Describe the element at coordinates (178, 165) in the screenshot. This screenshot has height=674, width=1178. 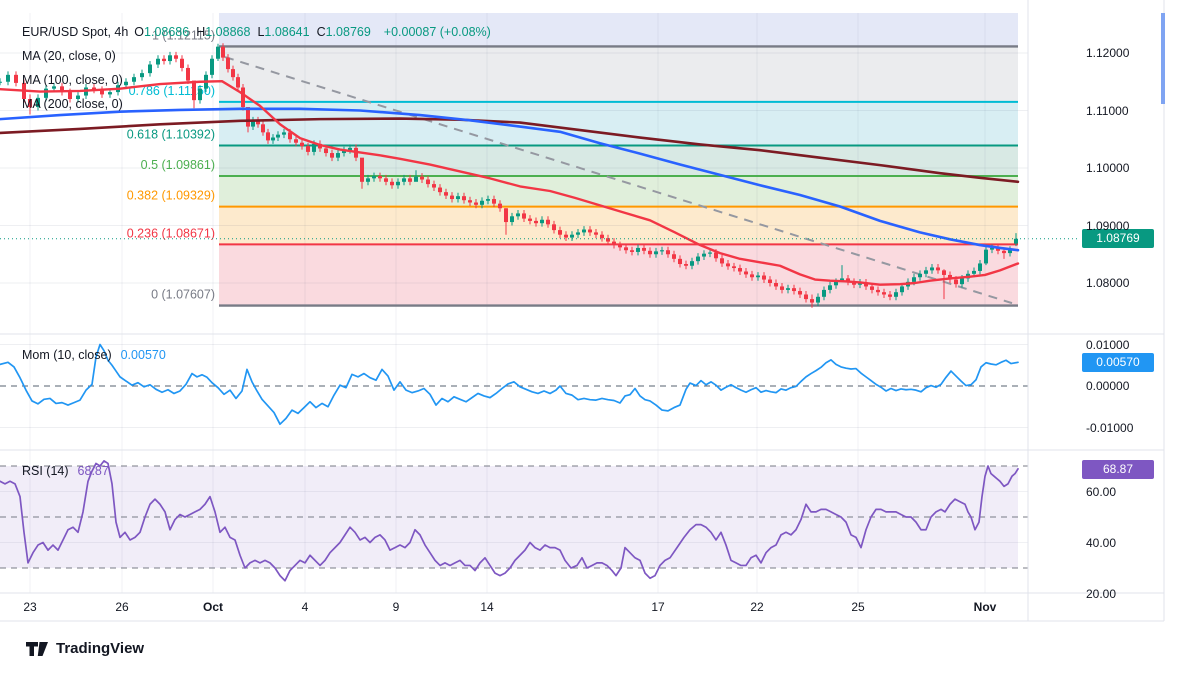
I see `fib-label: 0.5 (1.09861)` at that location.